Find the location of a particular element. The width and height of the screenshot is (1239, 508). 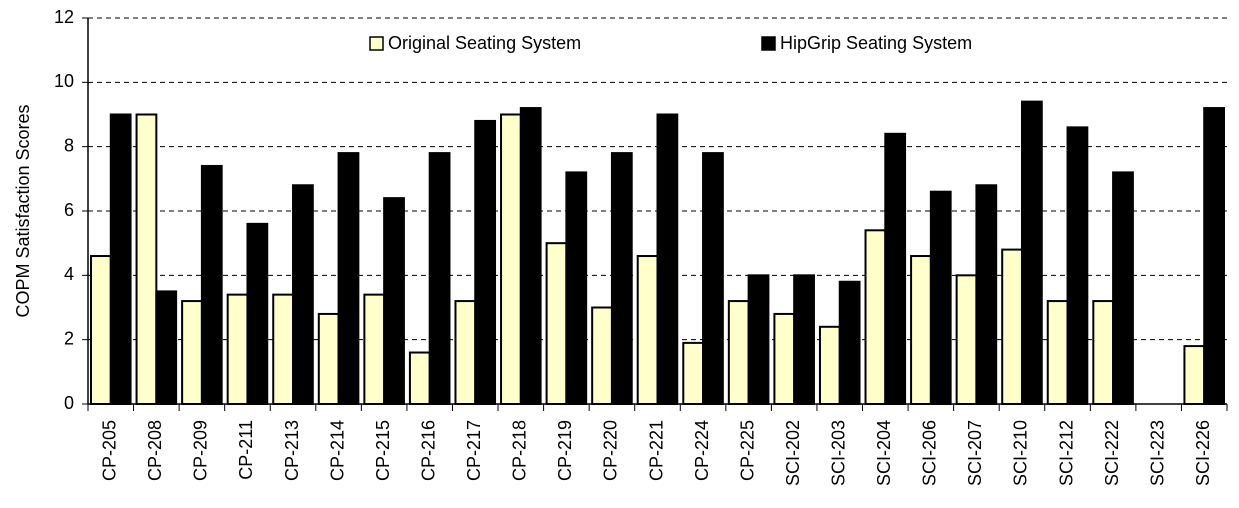

x-tick-label: SCI-226 is located at coordinates (1203, 453).